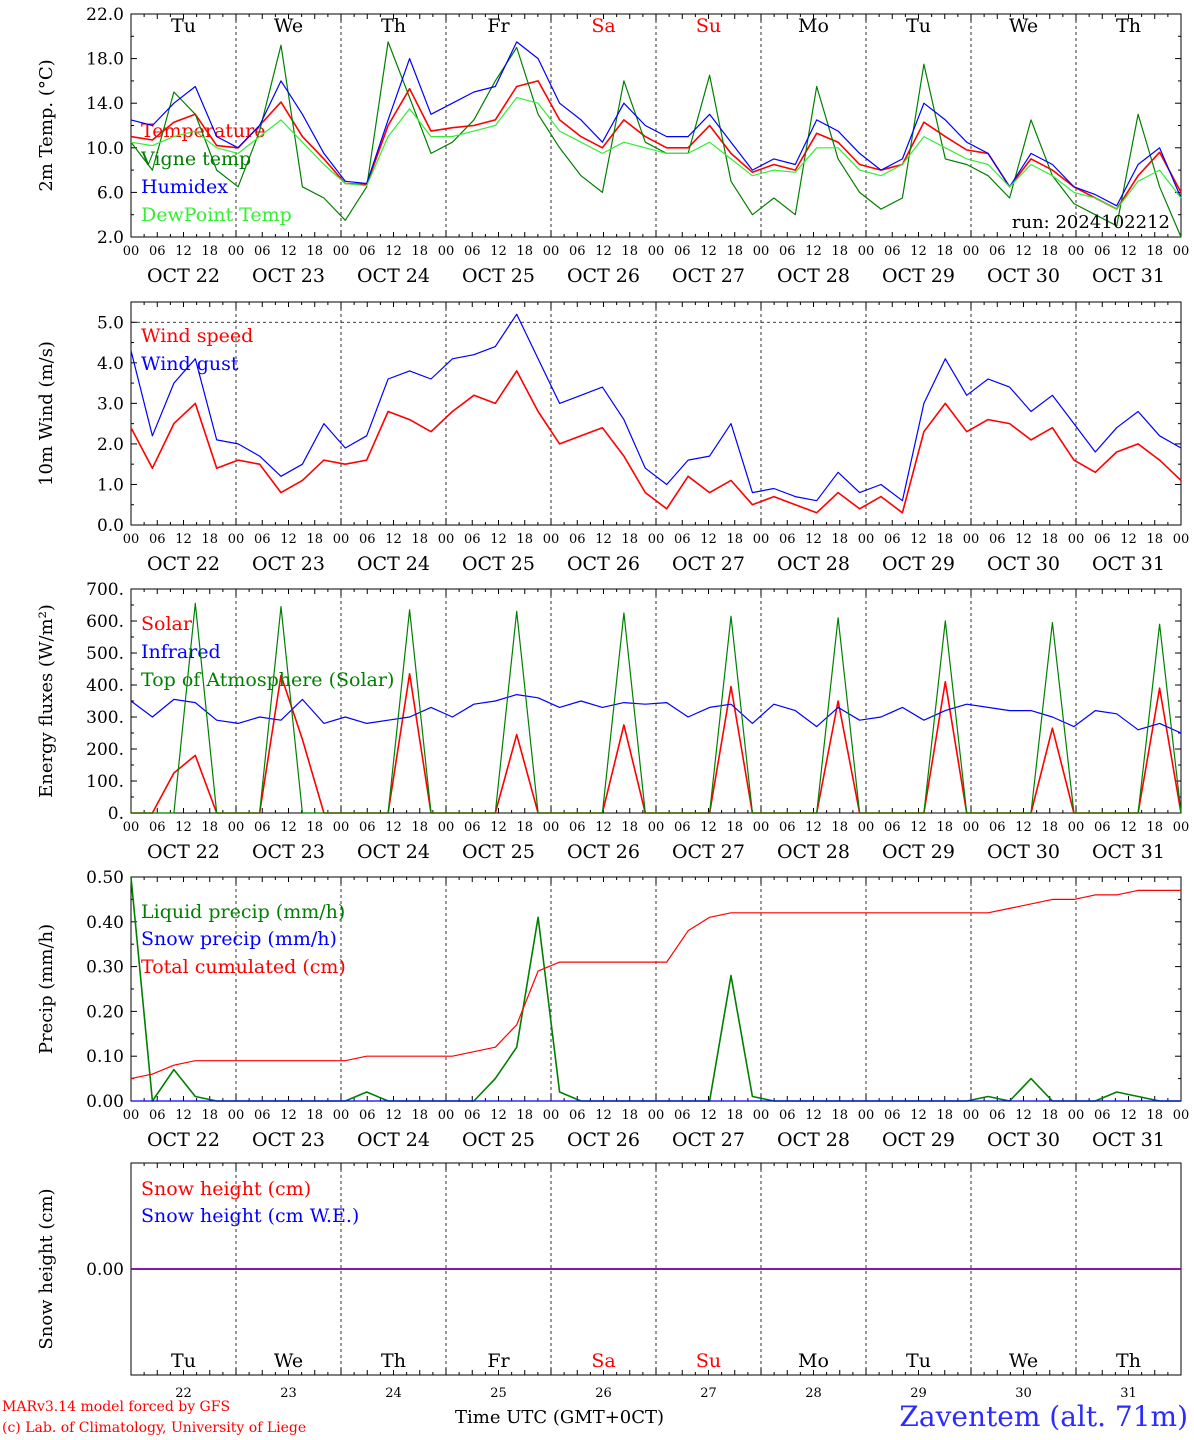 Image resolution: width=1194 pixels, height=1440 pixels. What do you see at coordinates (243, 967) in the screenshot?
I see `legend-total-cumulated-cm: Total cumulated (cm)` at bounding box center [243, 967].